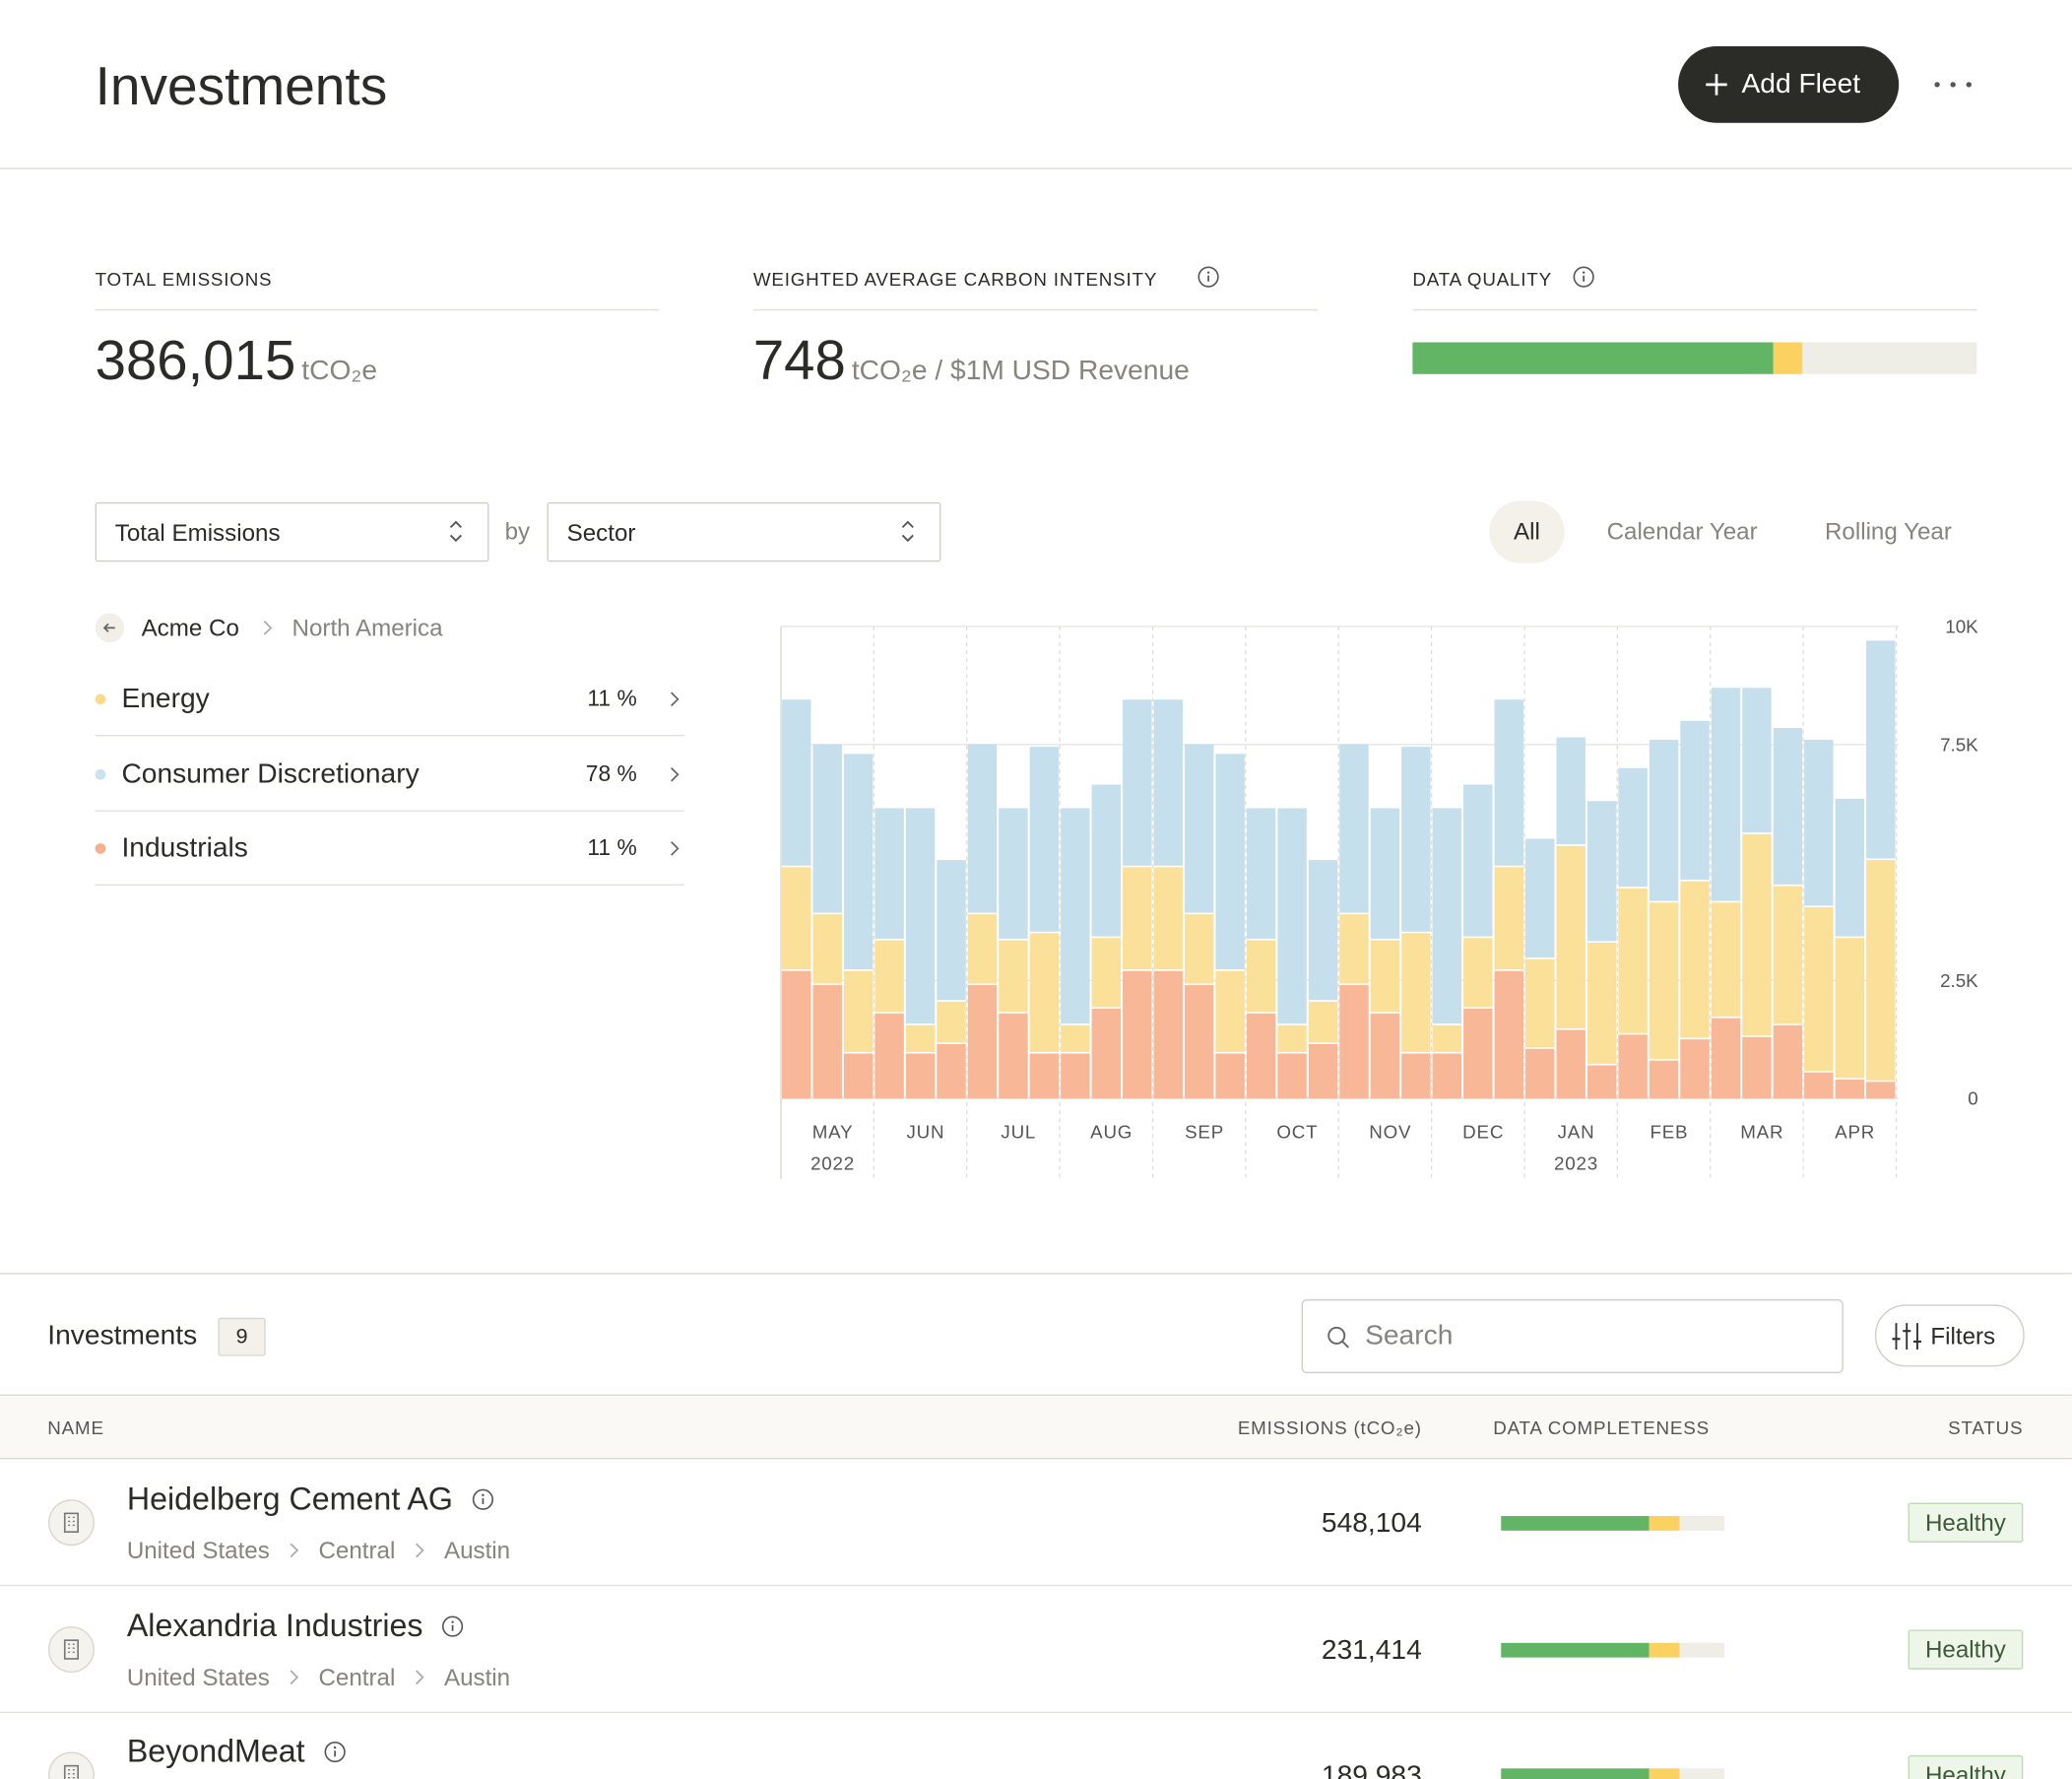 Image resolution: width=2072 pixels, height=1779 pixels. Describe the element at coordinates (1669, 1131) in the screenshot. I see `tick-line: FEB` at that location.